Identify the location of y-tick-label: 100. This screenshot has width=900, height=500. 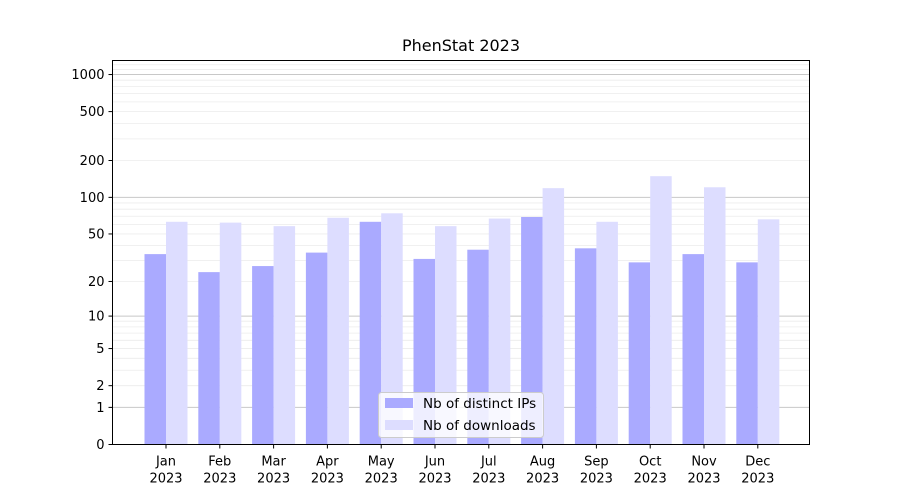
(92, 198).